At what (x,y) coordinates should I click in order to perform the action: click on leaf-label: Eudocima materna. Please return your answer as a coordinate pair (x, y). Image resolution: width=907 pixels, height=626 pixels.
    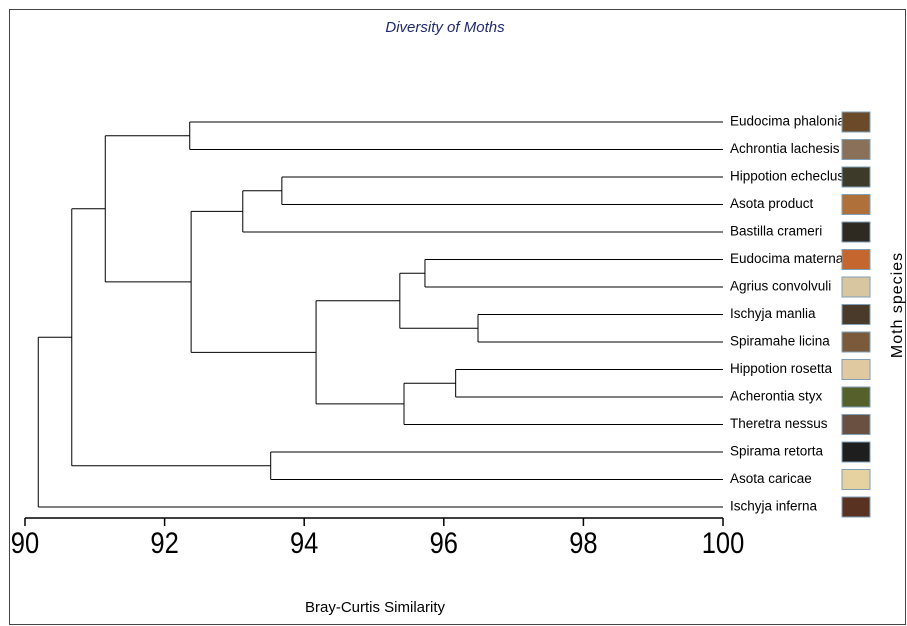
    Looking at the image, I should click on (787, 258).